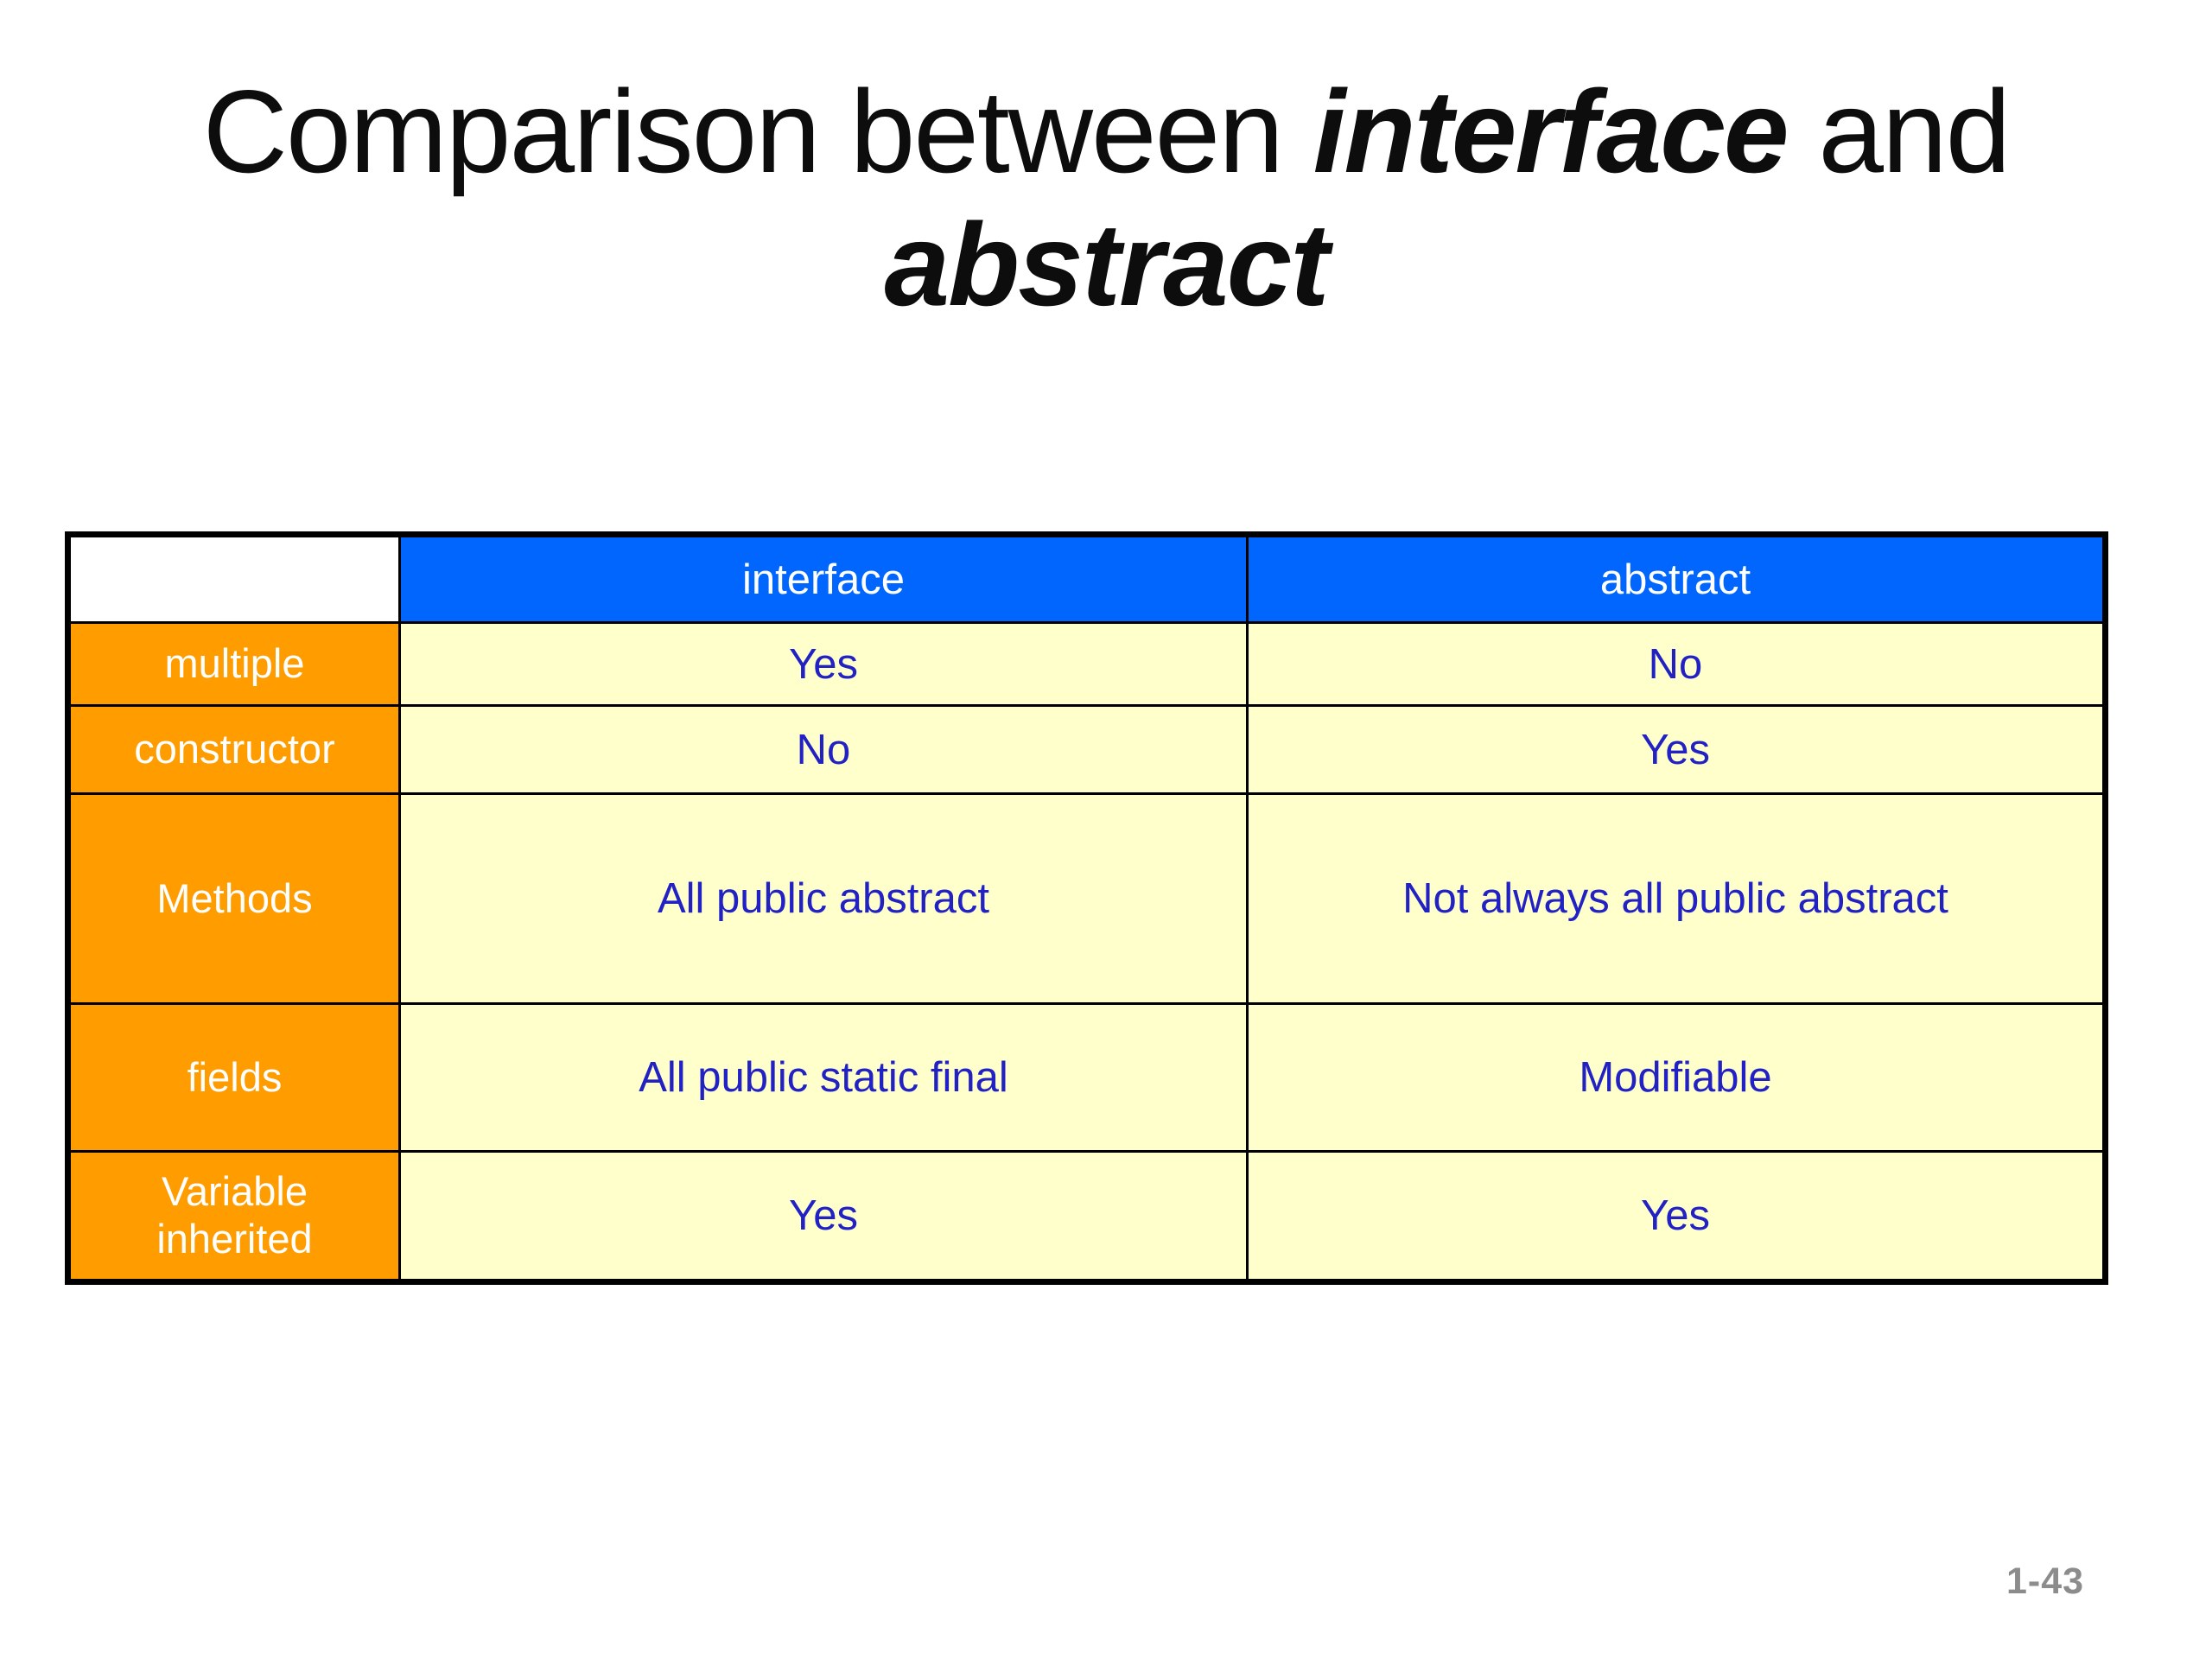 This screenshot has width=2212, height=1659. I want to click on slide-title-line1: Comparison between interface and, so click(1106, 132).